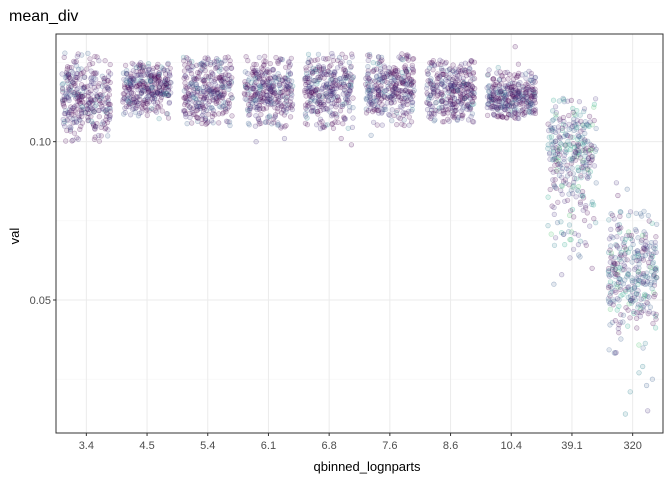 Image resolution: width=672 pixels, height=480 pixels. What do you see at coordinates (146, 446) in the screenshot?
I see `x-tick-label: 4.5` at bounding box center [146, 446].